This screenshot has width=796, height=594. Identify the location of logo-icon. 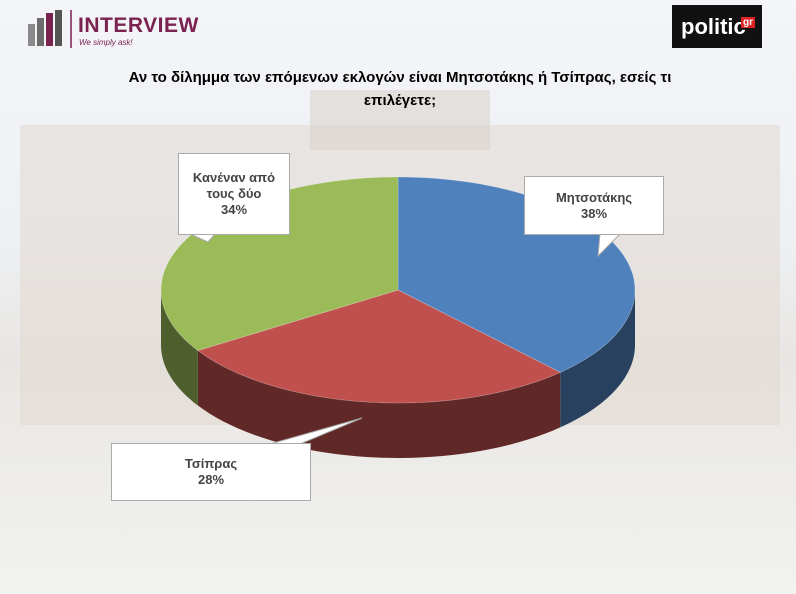
(50, 29).